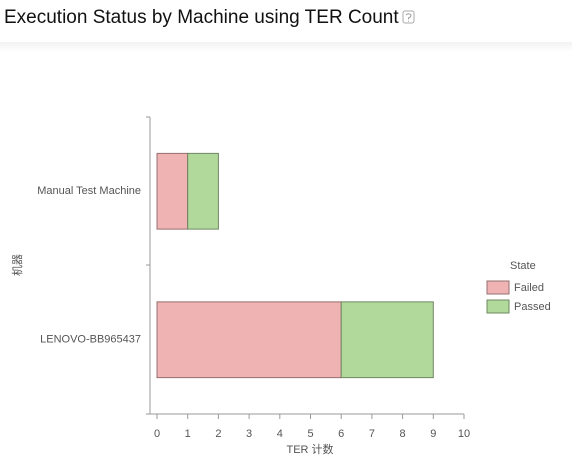 The height and width of the screenshot is (465, 572). I want to click on help-icon, so click(408, 17).